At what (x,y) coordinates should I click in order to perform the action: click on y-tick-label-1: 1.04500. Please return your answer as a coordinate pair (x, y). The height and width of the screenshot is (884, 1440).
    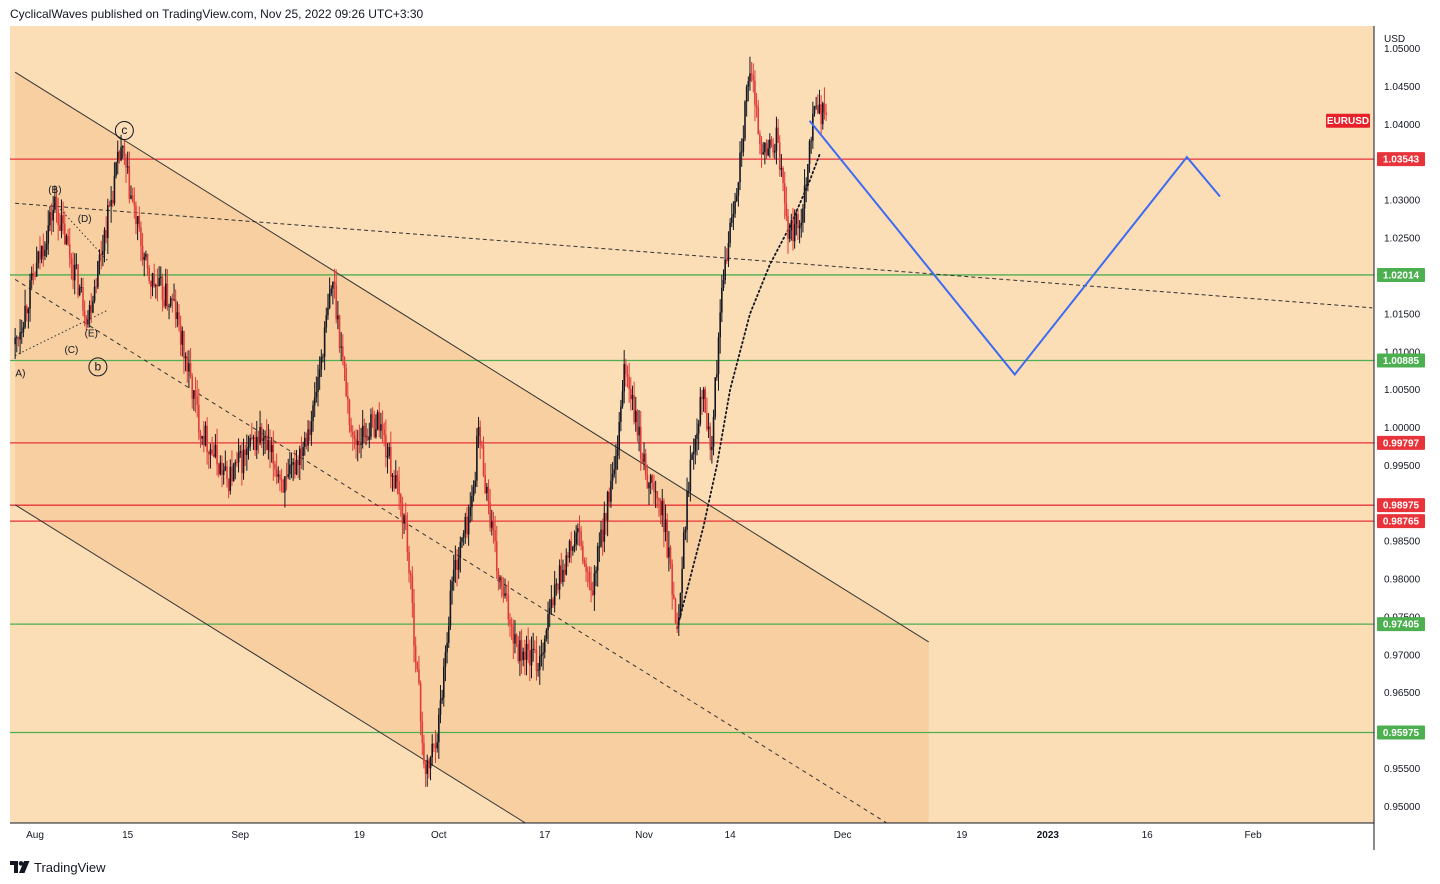
    Looking at the image, I should click on (1402, 87).